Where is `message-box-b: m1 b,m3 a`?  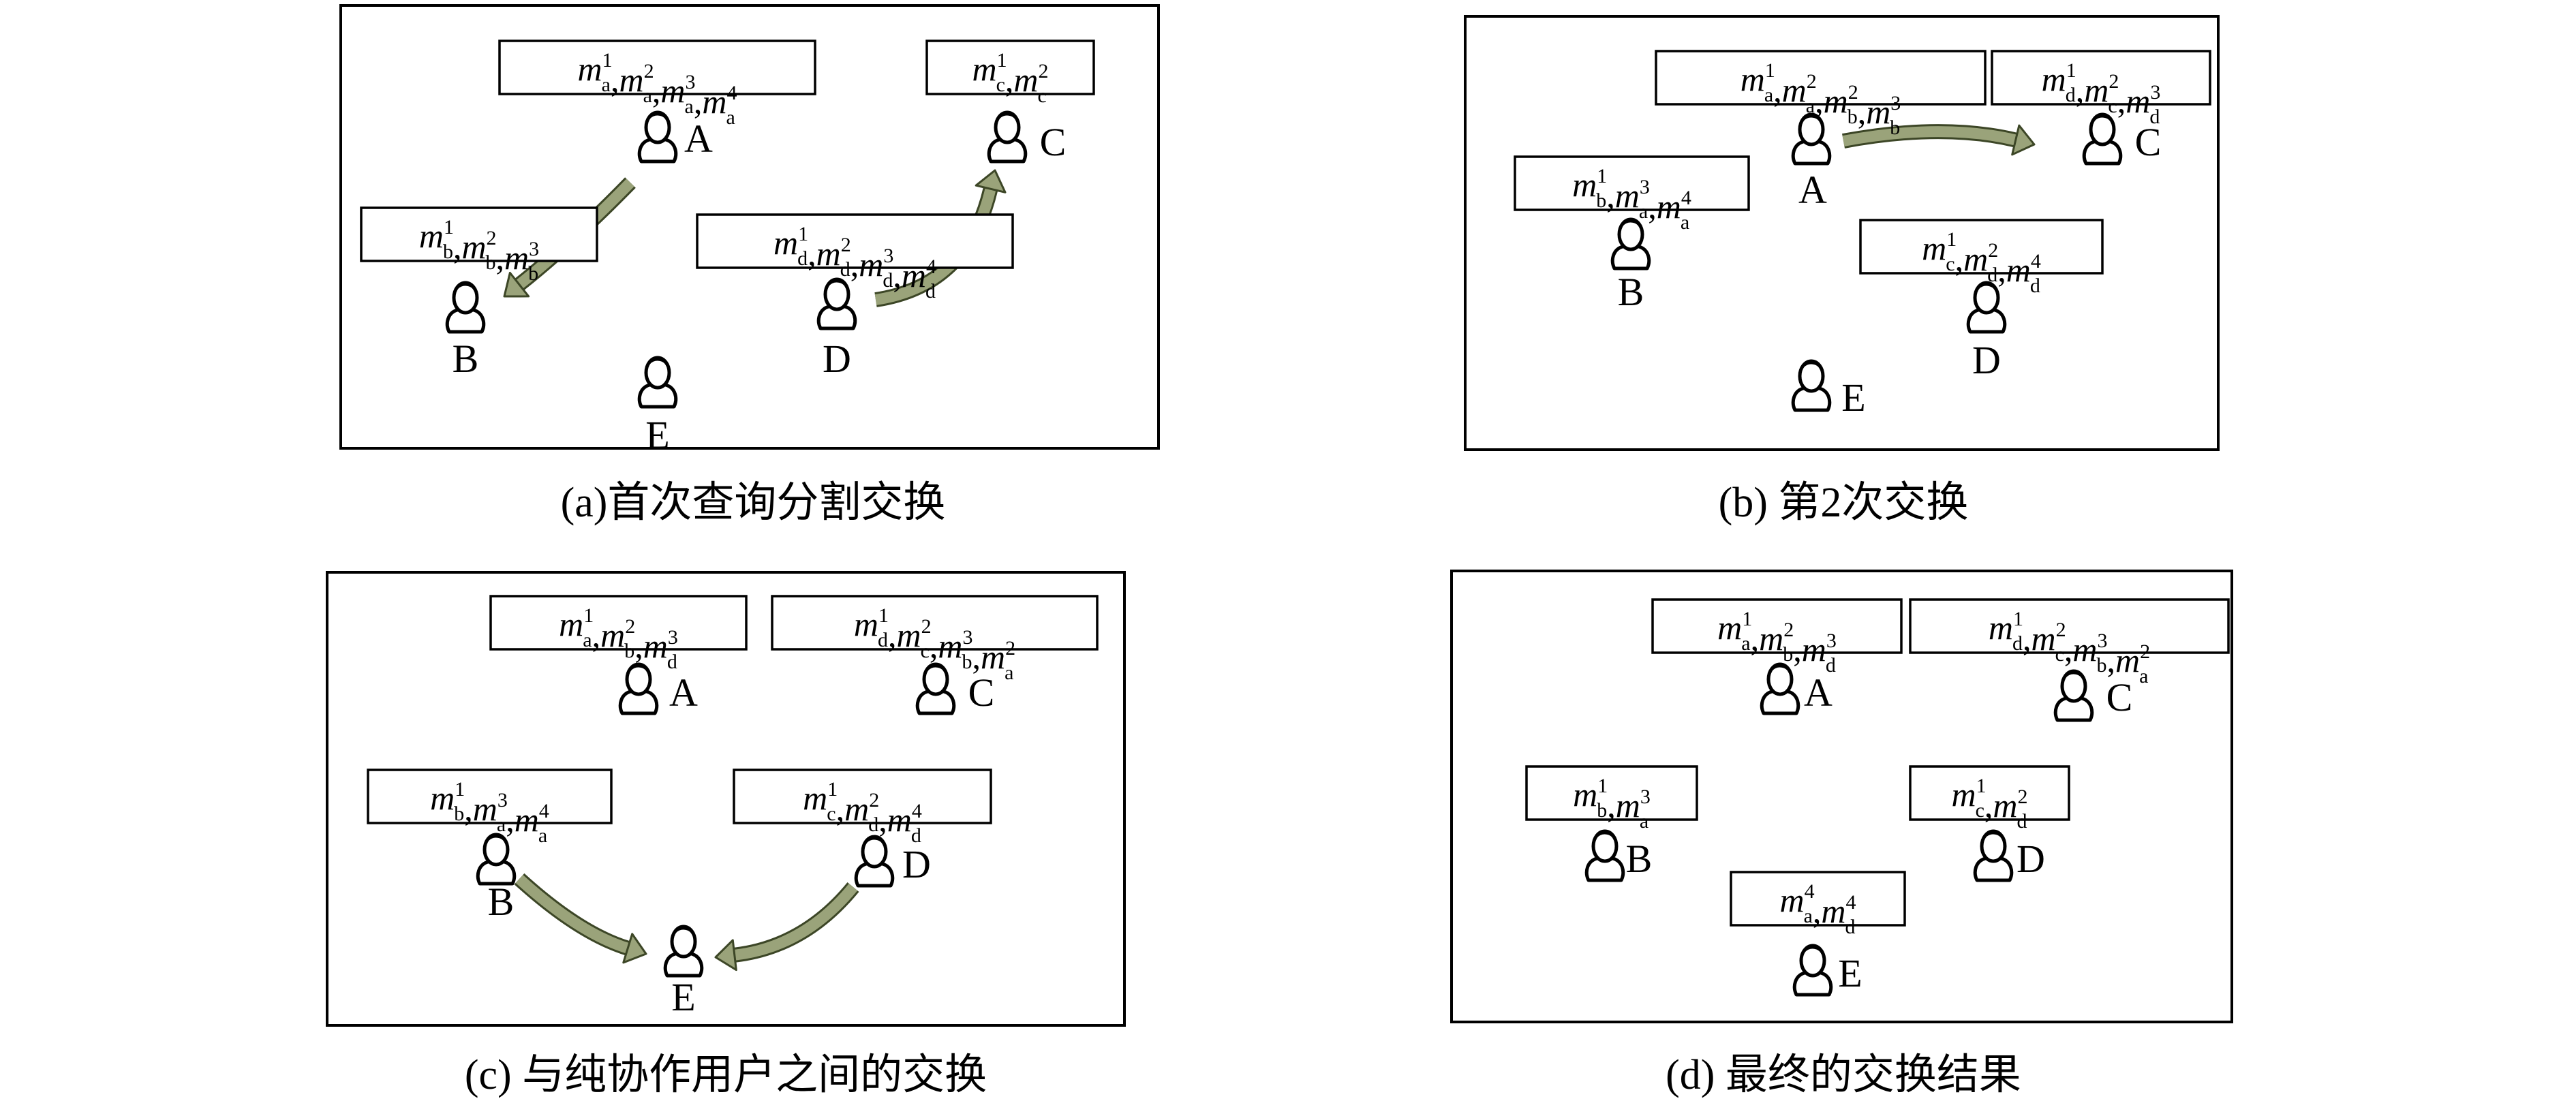 message-box-b: m1 b,m3 a is located at coordinates (1612, 799).